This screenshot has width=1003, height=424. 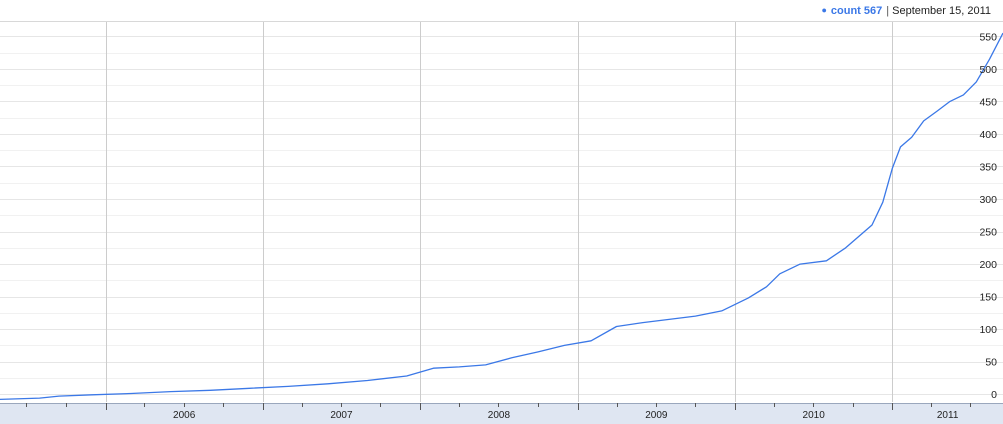 What do you see at coordinates (873, 11) in the screenshot?
I see `legend-series-value: 567` at bounding box center [873, 11].